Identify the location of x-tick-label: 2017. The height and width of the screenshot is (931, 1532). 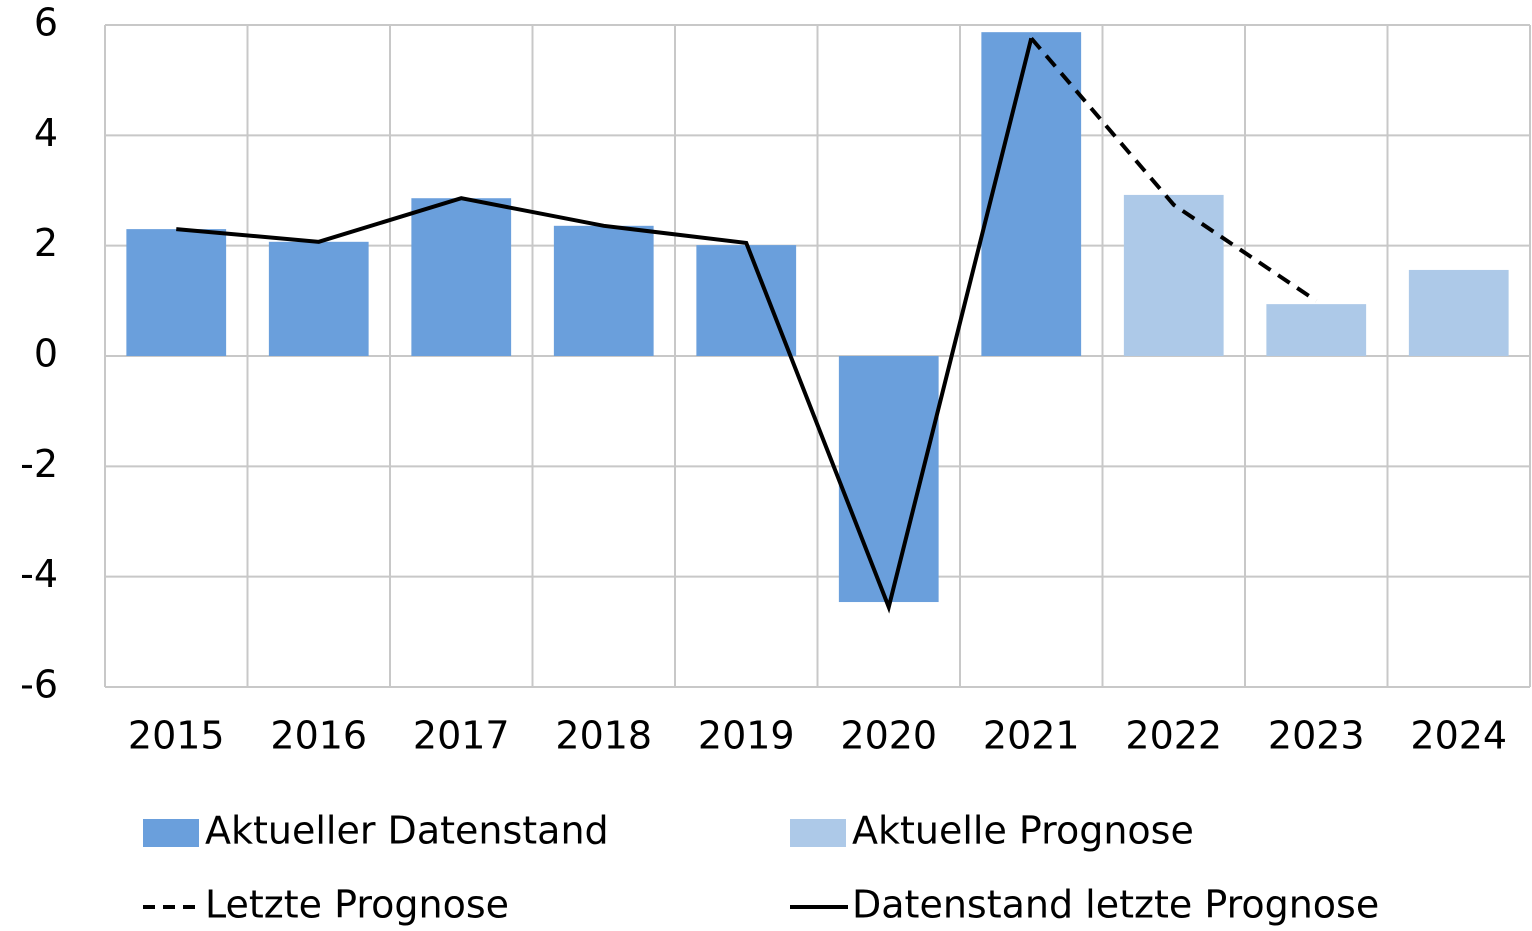
(461, 736).